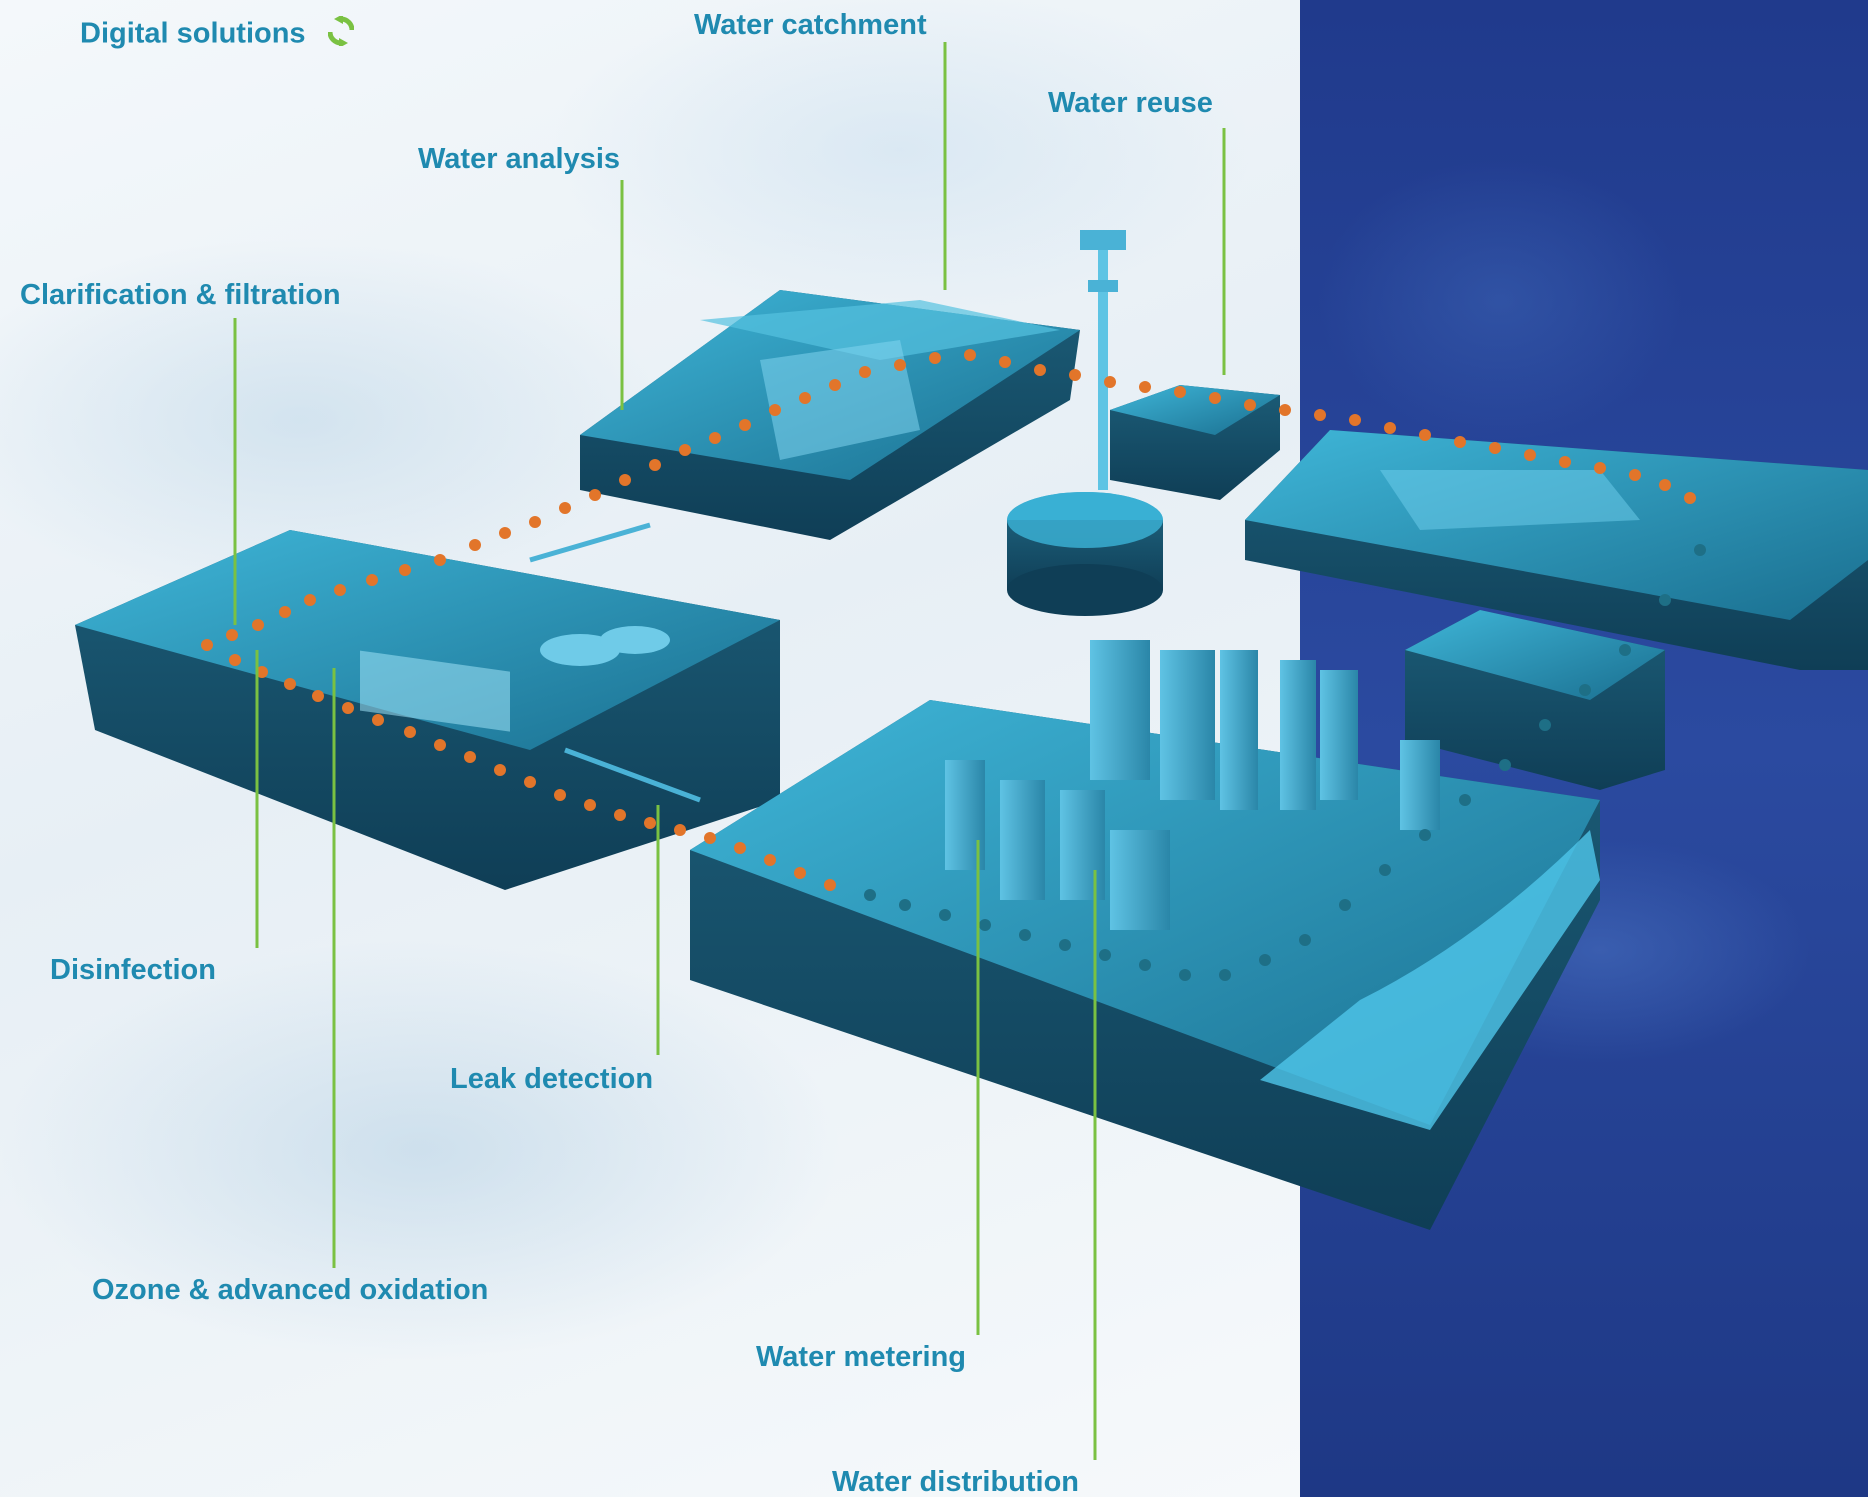 The height and width of the screenshot is (1499, 1868). What do you see at coordinates (552, 1079) in the screenshot?
I see `leak-detection-label: Leak detection` at bounding box center [552, 1079].